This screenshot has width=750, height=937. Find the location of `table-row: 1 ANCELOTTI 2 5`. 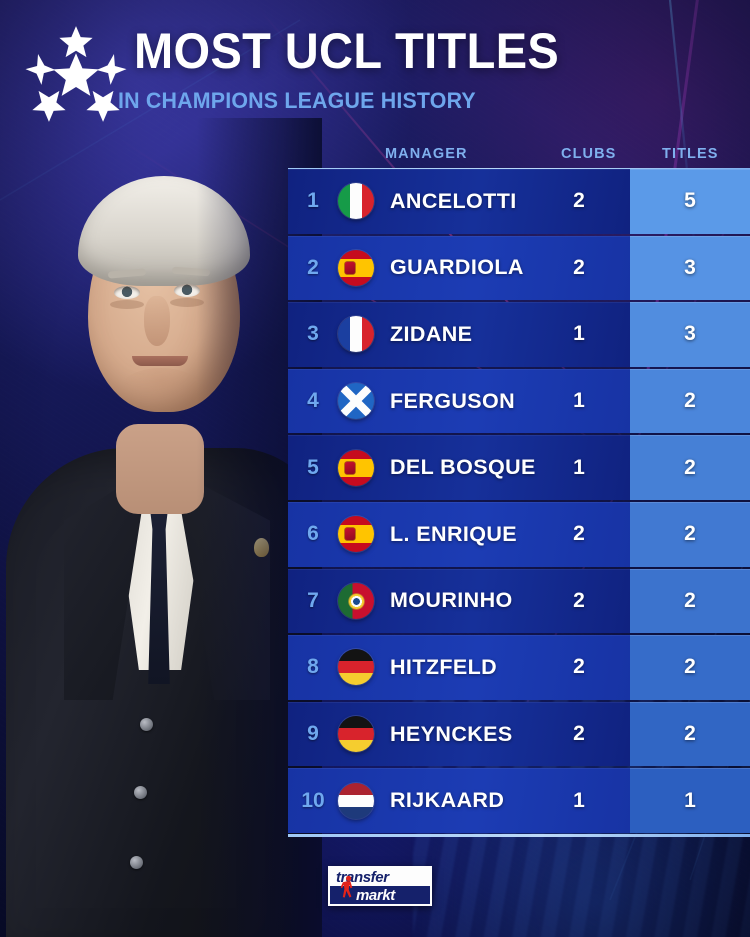

table-row: 1 ANCELOTTI 2 5 is located at coordinates (519, 201).